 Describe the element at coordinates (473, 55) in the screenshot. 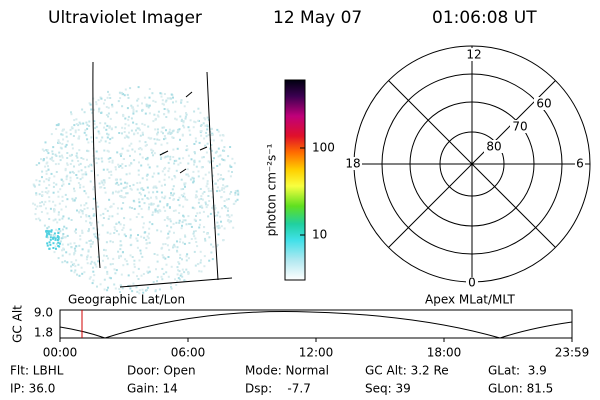

I see `polar-label: 12` at that location.